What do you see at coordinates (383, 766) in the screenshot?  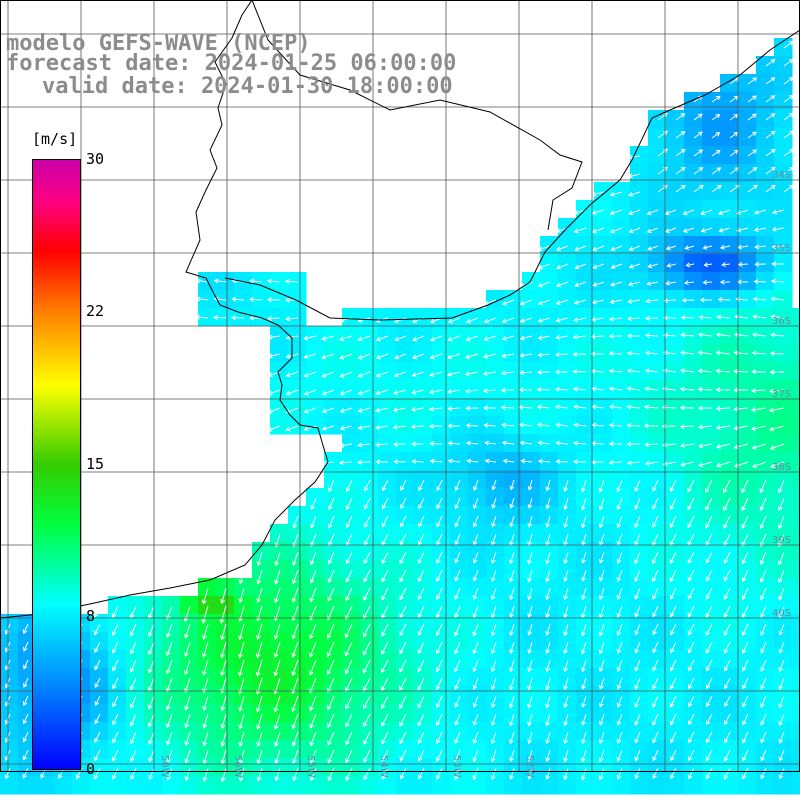 I see `longitude-label: 54W` at bounding box center [383, 766].